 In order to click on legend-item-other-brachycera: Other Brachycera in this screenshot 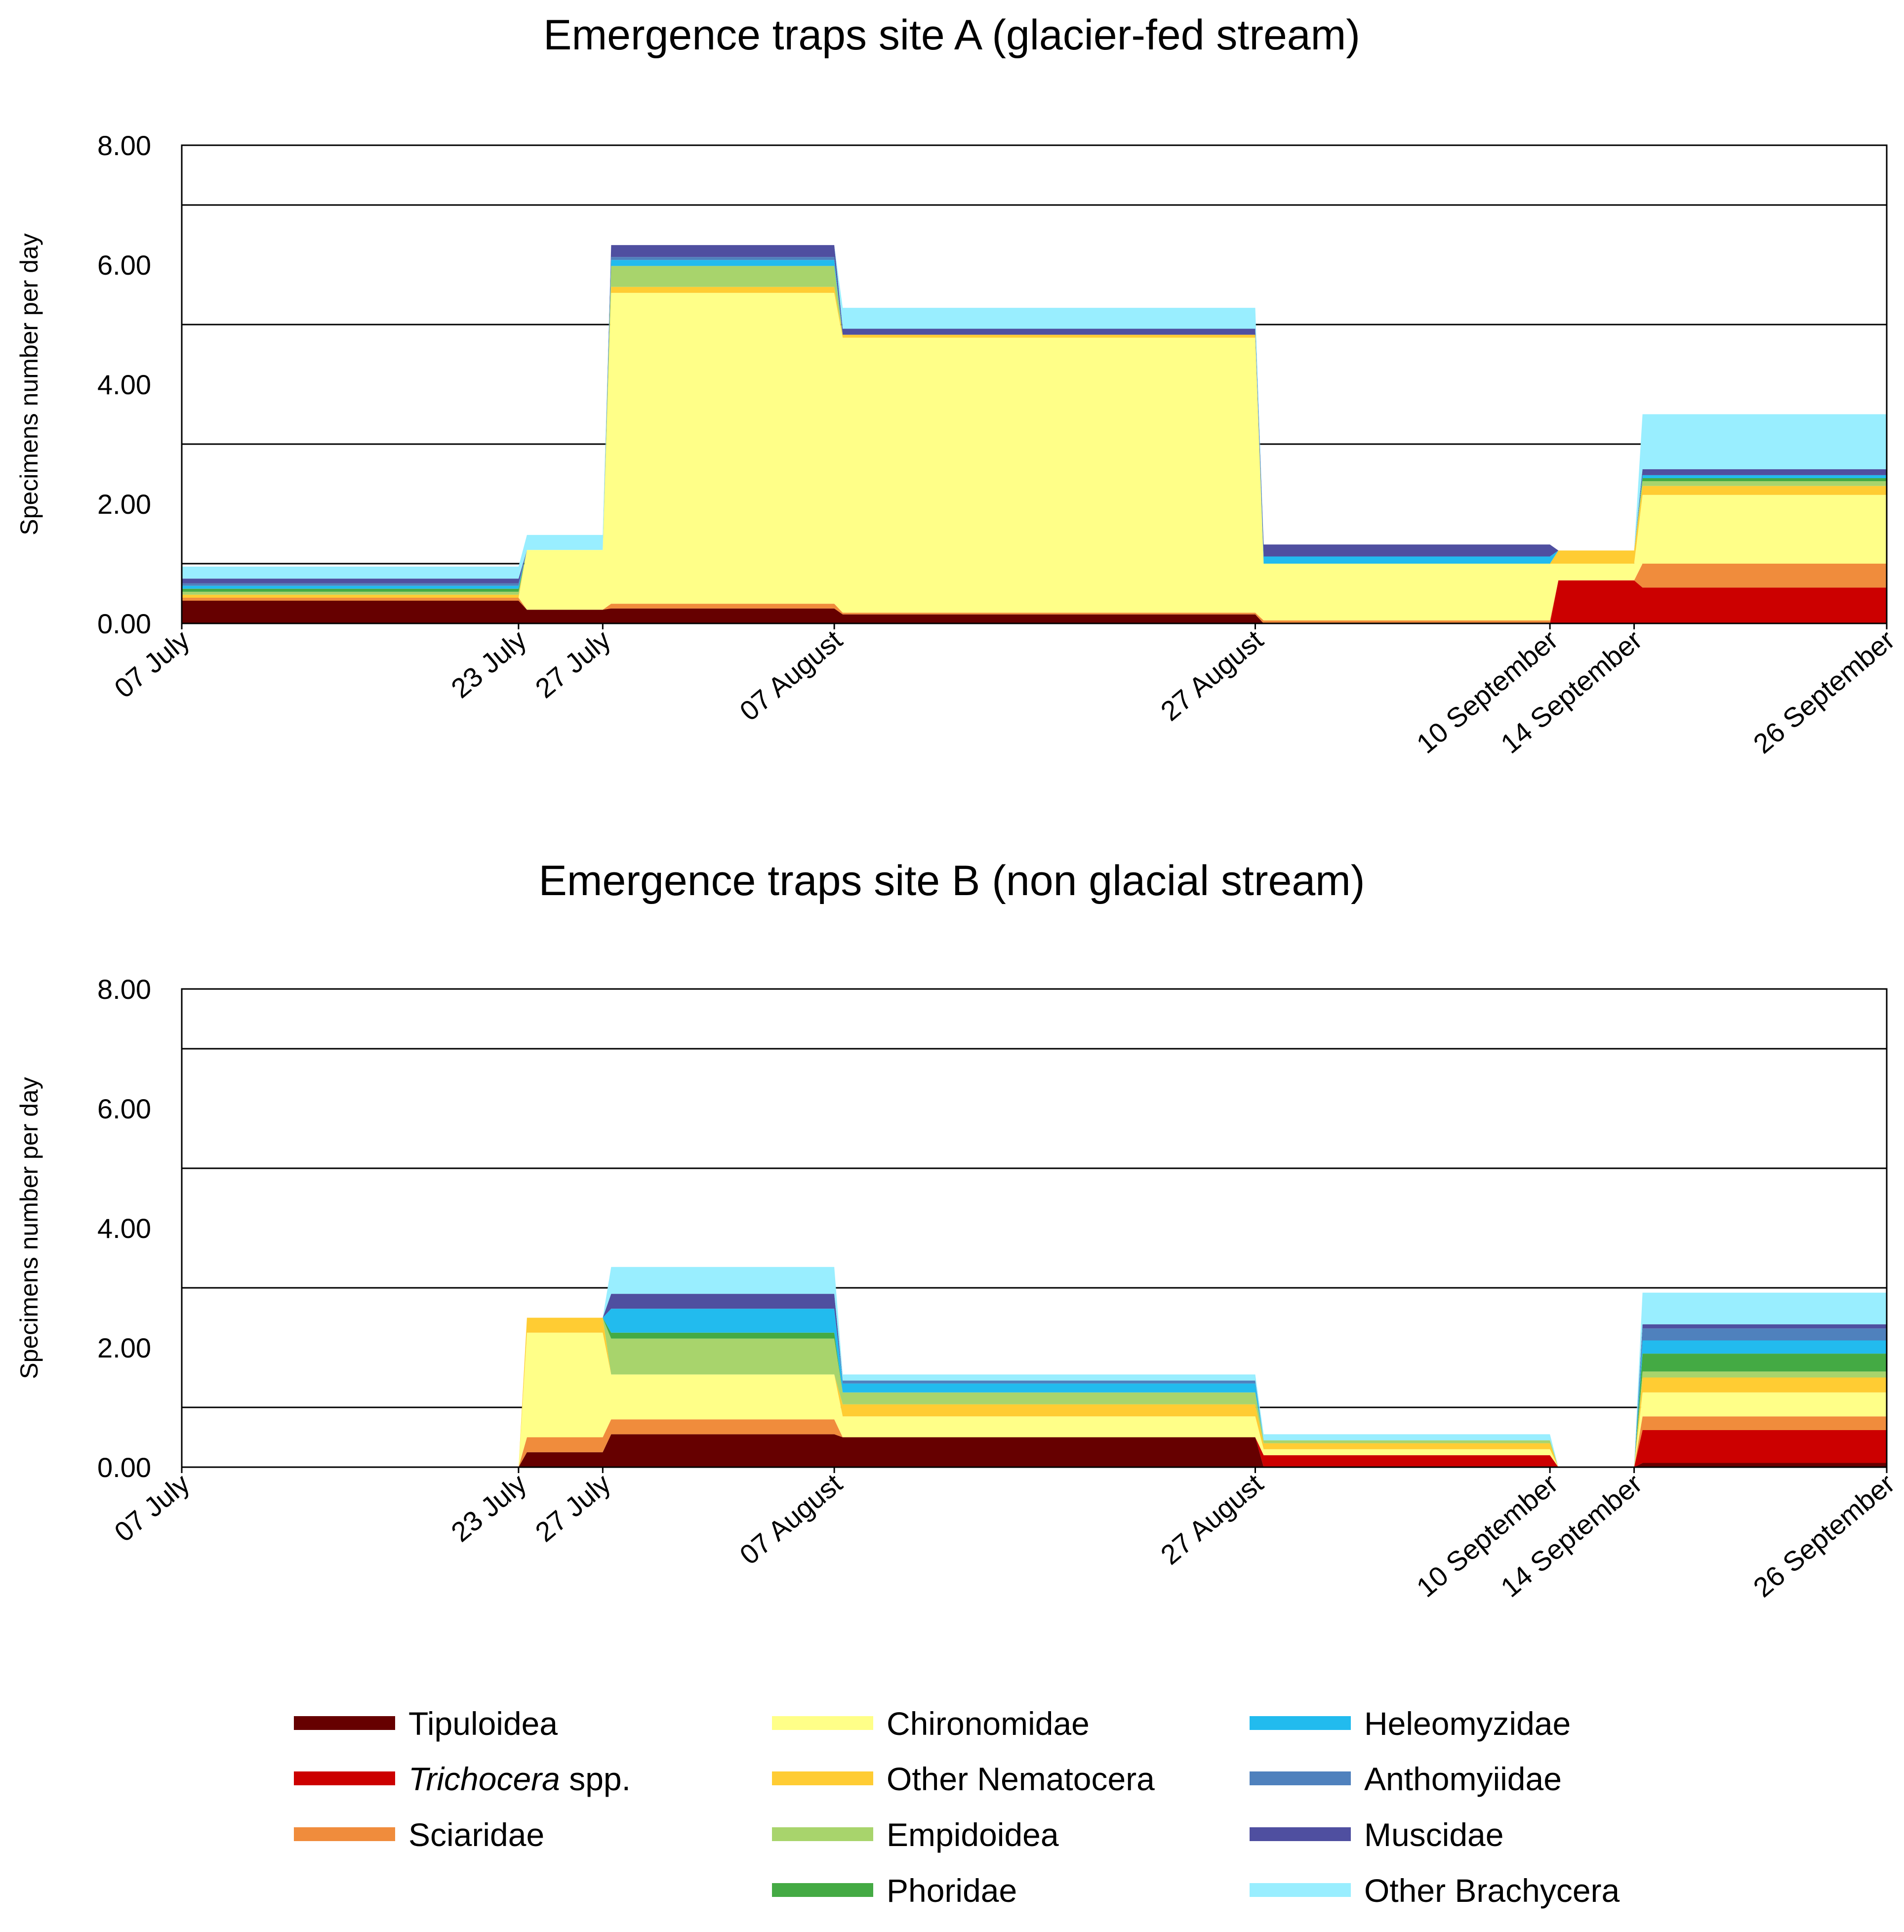, I will do `click(1435, 1891)`.